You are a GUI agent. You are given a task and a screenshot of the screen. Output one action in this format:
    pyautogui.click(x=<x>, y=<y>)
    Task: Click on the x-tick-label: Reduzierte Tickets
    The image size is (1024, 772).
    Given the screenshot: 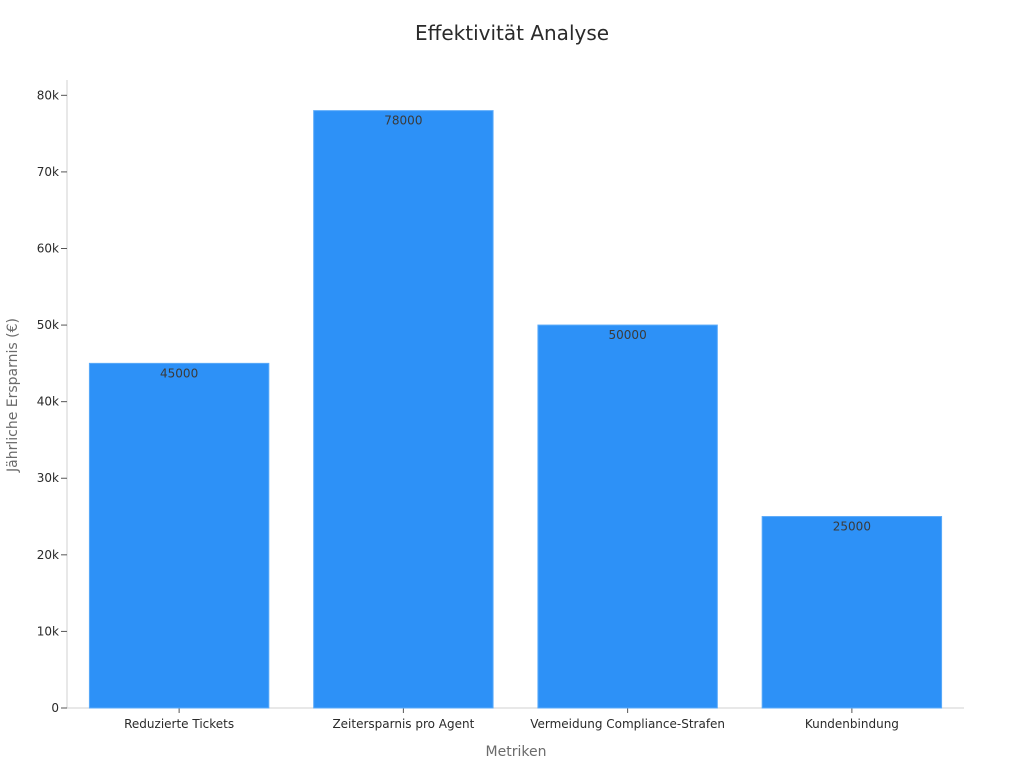 What is the action you would take?
    pyautogui.click(x=179, y=724)
    